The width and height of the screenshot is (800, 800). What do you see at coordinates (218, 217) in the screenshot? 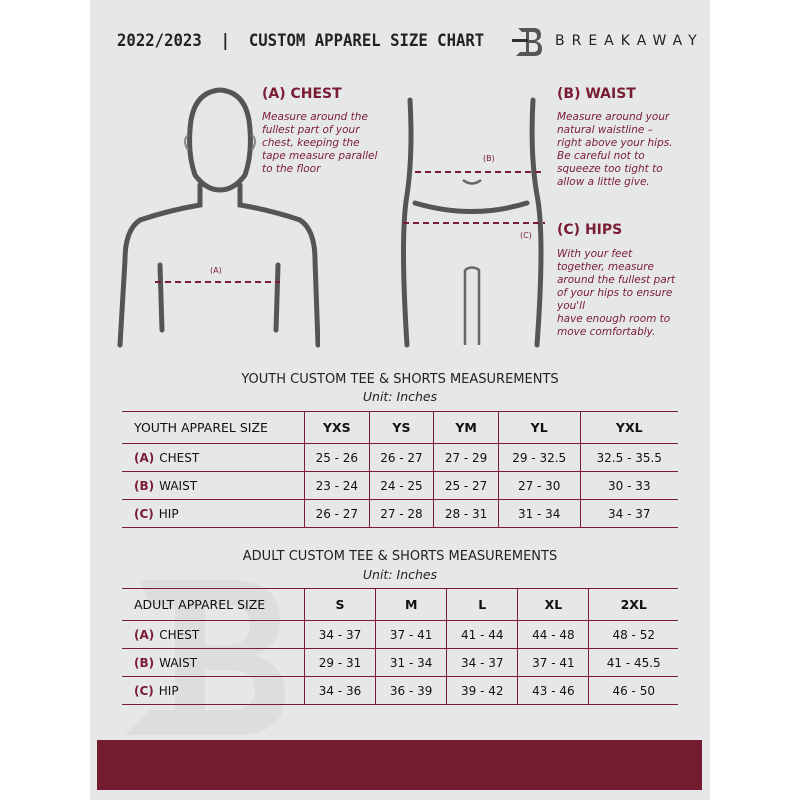
I see `upper-body-figure` at bounding box center [218, 217].